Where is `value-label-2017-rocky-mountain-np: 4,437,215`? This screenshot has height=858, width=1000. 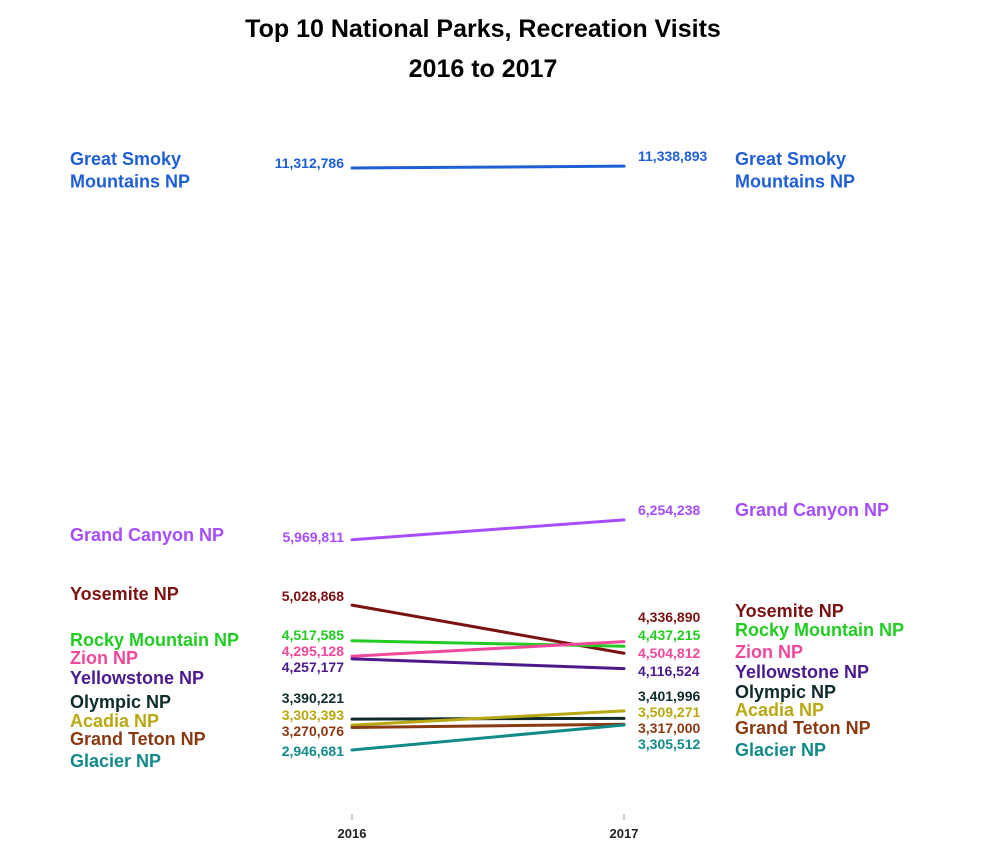
value-label-2017-rocky-mountain-np: 4,437,215 is located at coordinates (669, 635).